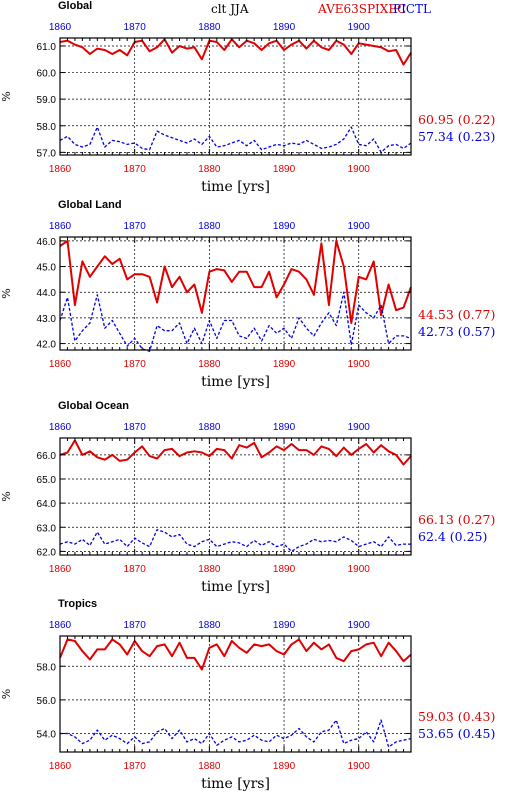 The image size is (507, 798). What do you see at coordinates (412, 9) in the screenshot?
I see `experiment-b-label: PICTL` at bounding box center [412, 9].